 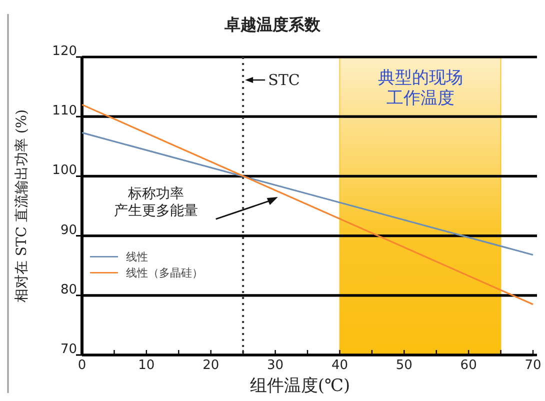 I want to click on y-tick-label: 110, so click(x=64, y=111).